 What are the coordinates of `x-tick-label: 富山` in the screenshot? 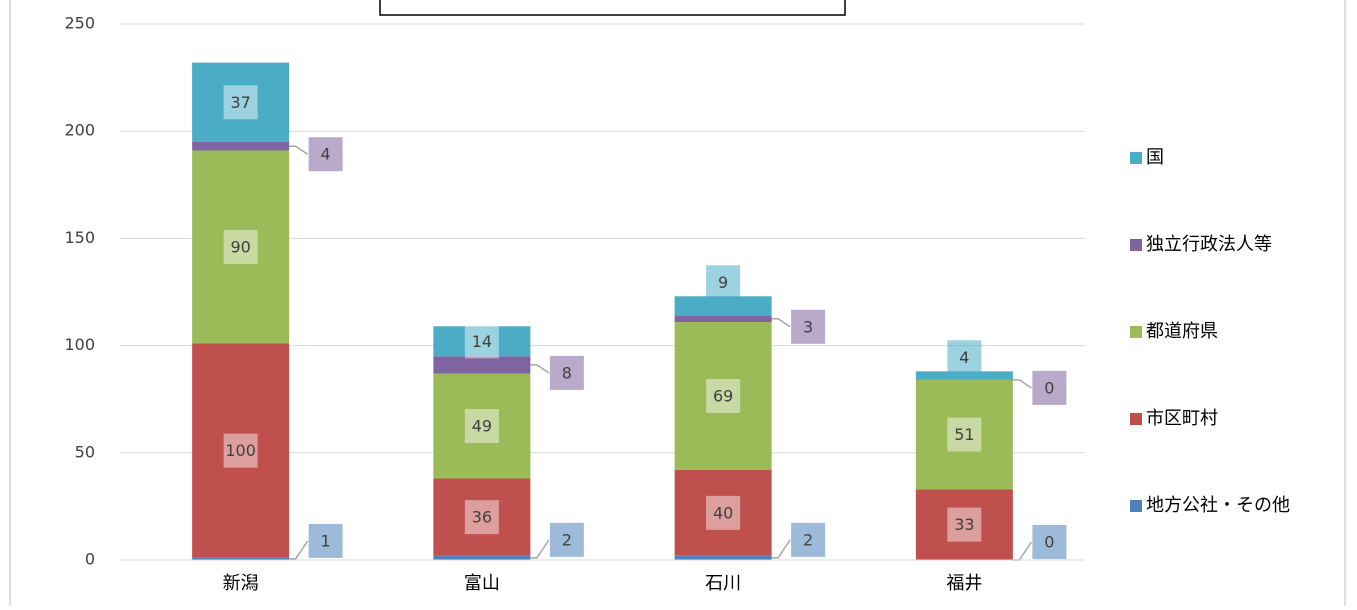 It's located at (482, 583).